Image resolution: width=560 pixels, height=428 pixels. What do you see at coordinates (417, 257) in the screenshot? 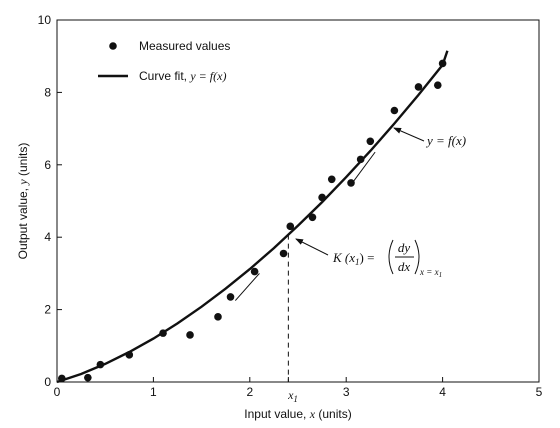
I see `slope-right-paren` at bounding box center [417, 257].